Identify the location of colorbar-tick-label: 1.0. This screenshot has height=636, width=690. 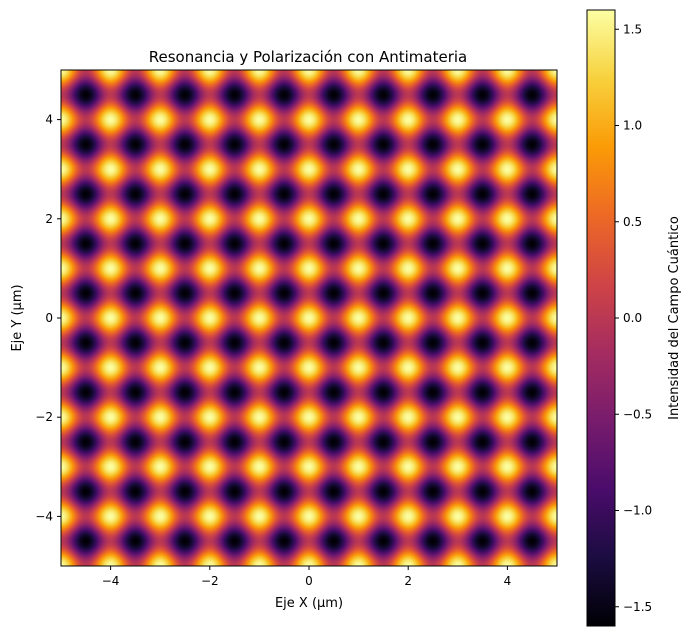
(632, 126).